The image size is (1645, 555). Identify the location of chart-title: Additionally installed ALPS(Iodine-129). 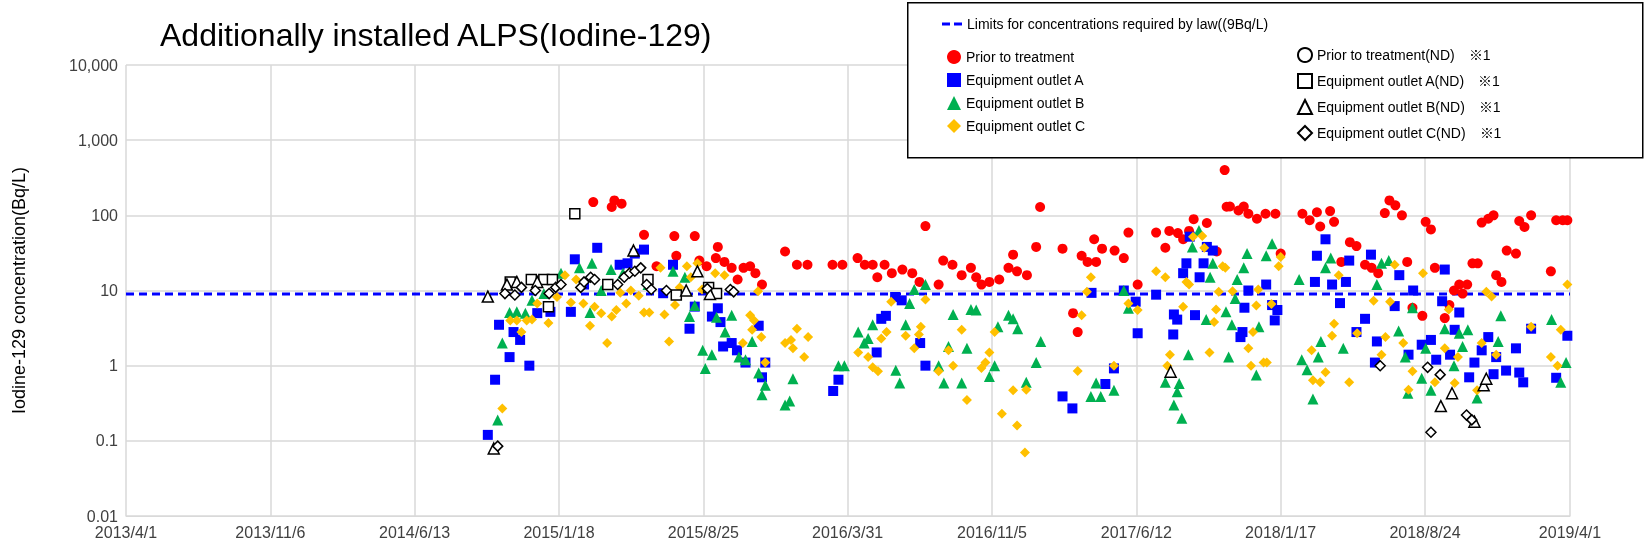
(436, 35).